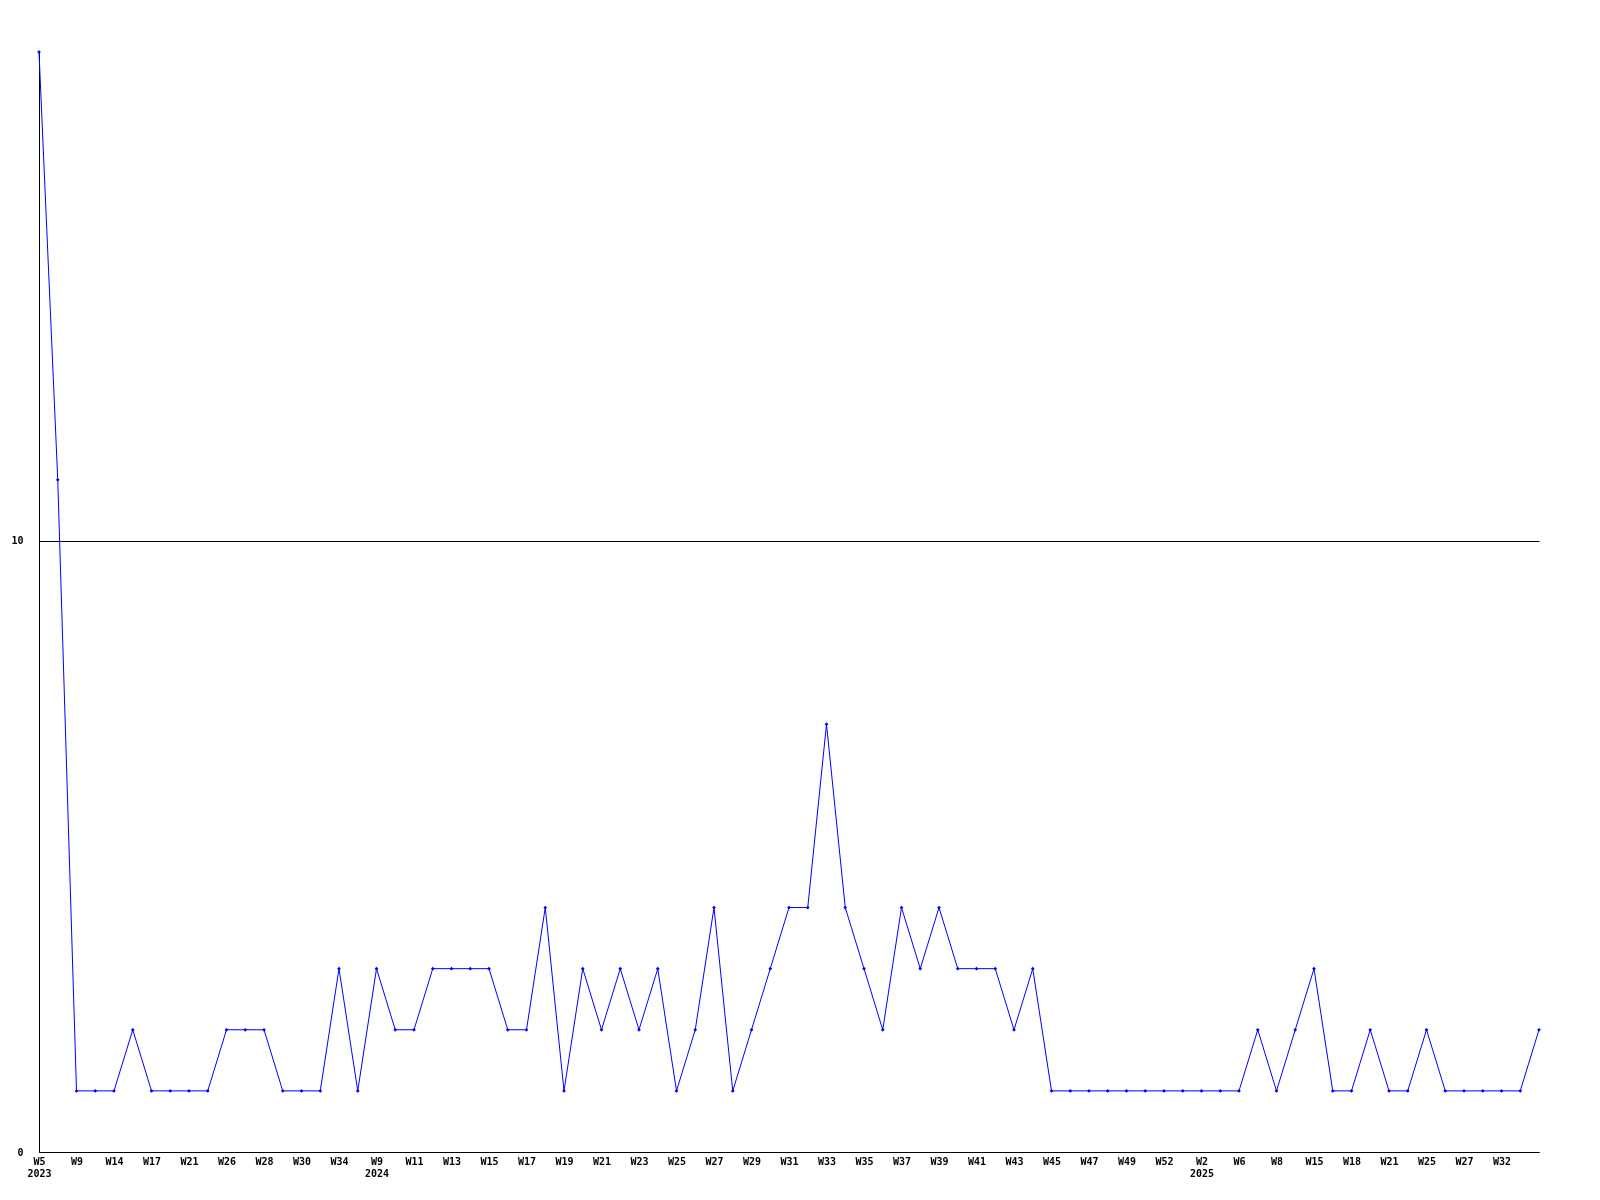  Describe the element at coordinates (1202, 1167) in the screenshot. I see `x-tick-label: W2 2025` at that location.